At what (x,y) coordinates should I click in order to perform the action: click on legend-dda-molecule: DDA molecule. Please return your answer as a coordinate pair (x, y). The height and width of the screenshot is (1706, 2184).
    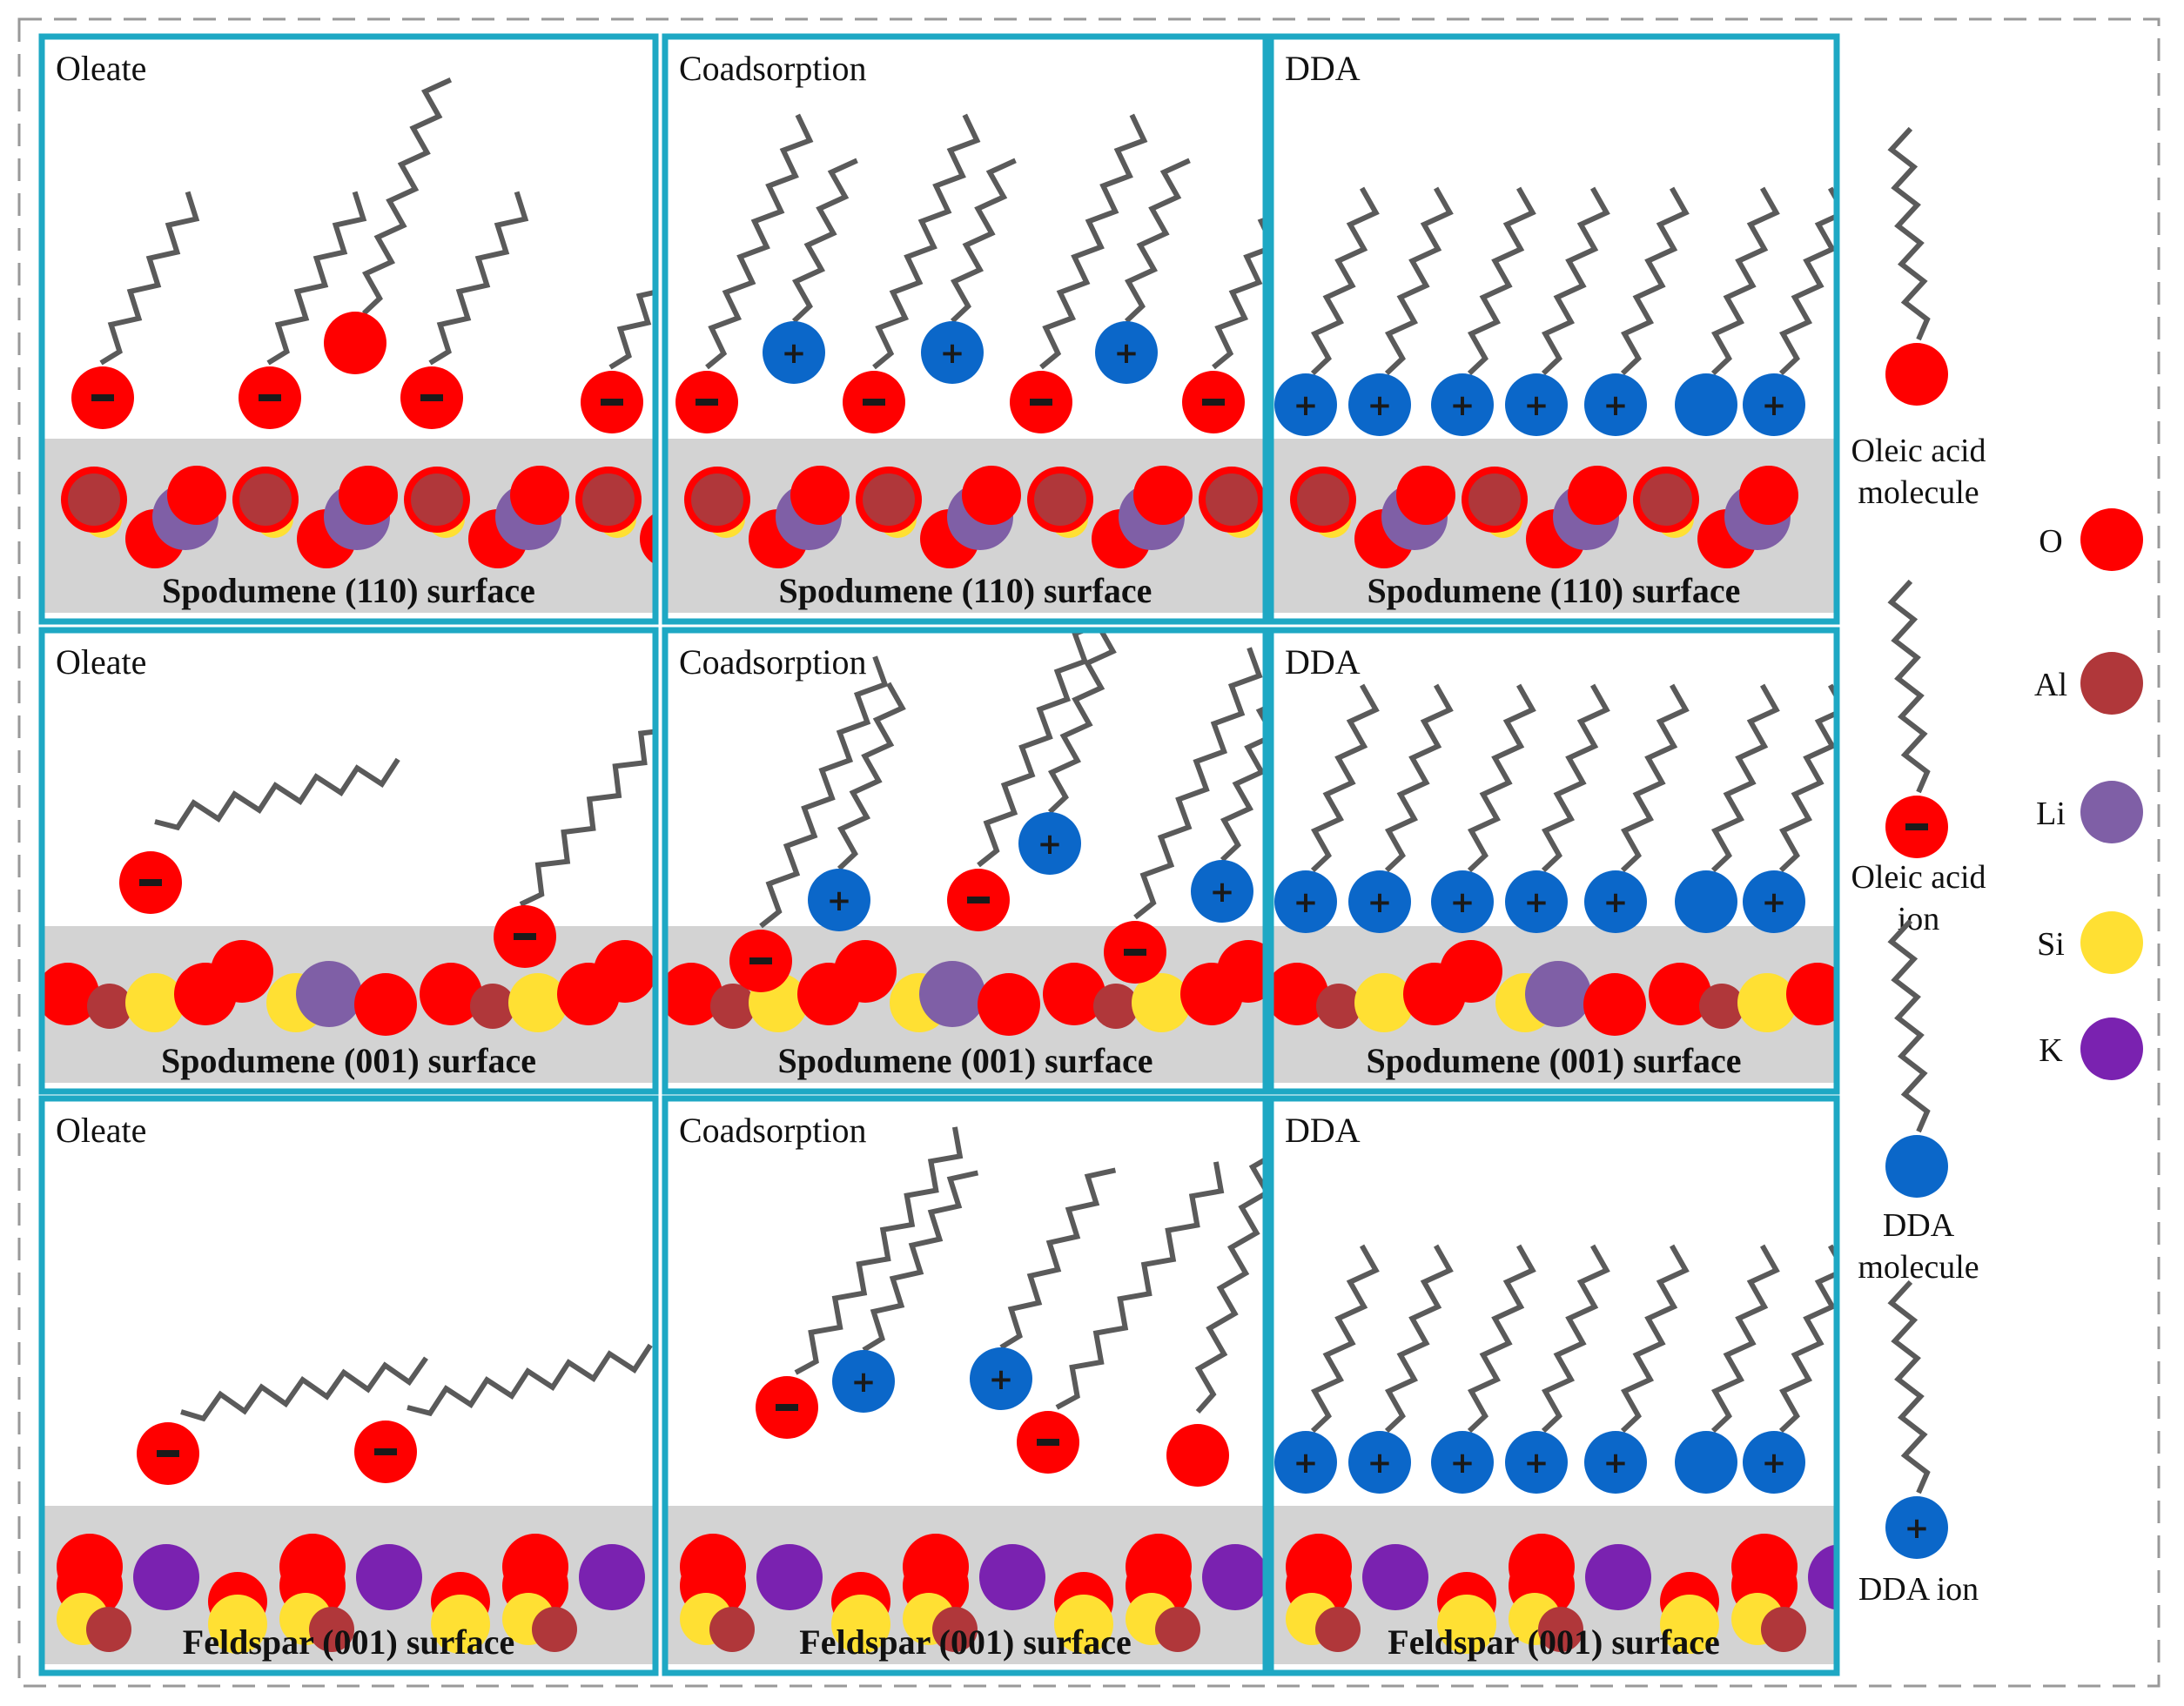
    Looking at the image, I should click on (1918, 1102).